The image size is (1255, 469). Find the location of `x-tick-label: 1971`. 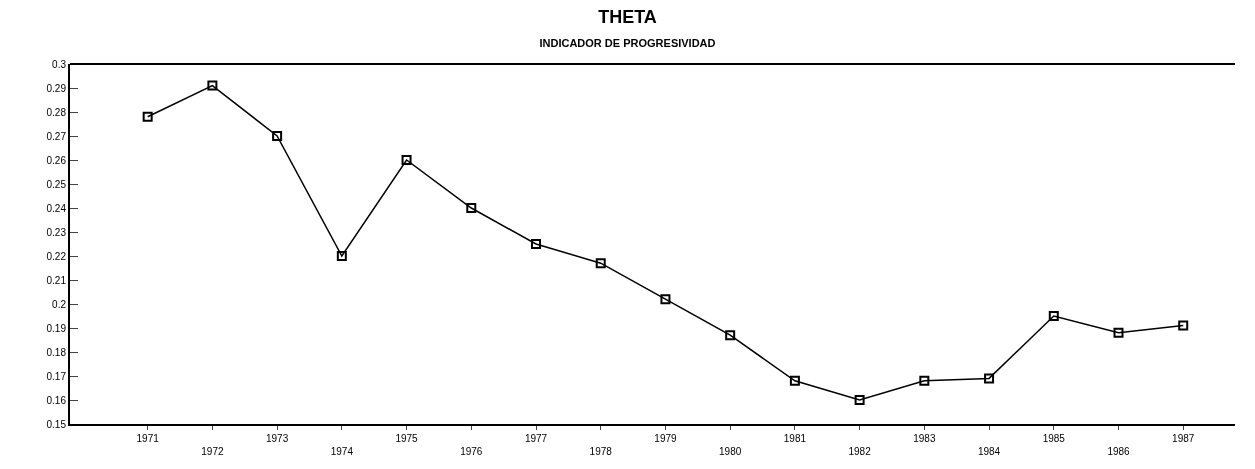

x-tick-label: 1971 is located at coordinates (148, 438).